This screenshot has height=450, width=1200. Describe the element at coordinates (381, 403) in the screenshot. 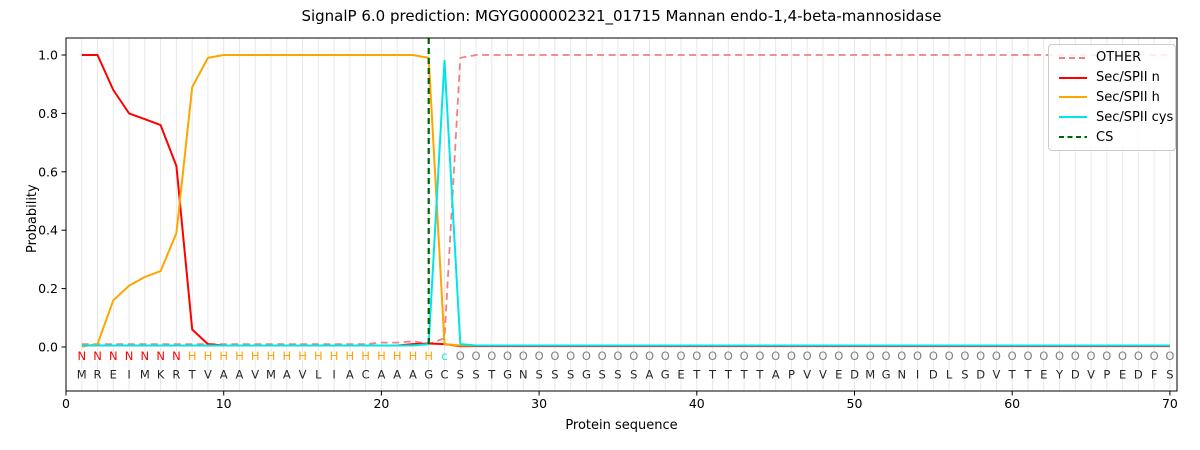

I see `x-tick-label: 20` at that location.